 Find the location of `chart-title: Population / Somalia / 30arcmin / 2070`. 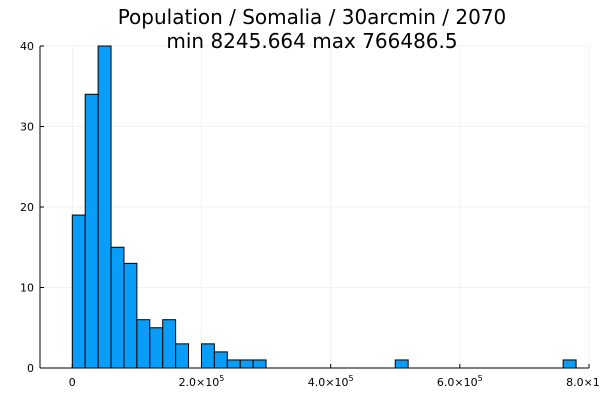

chart-title: Population / Somalia / 30arcmin / 2070 is located at coordinates (312, 17).